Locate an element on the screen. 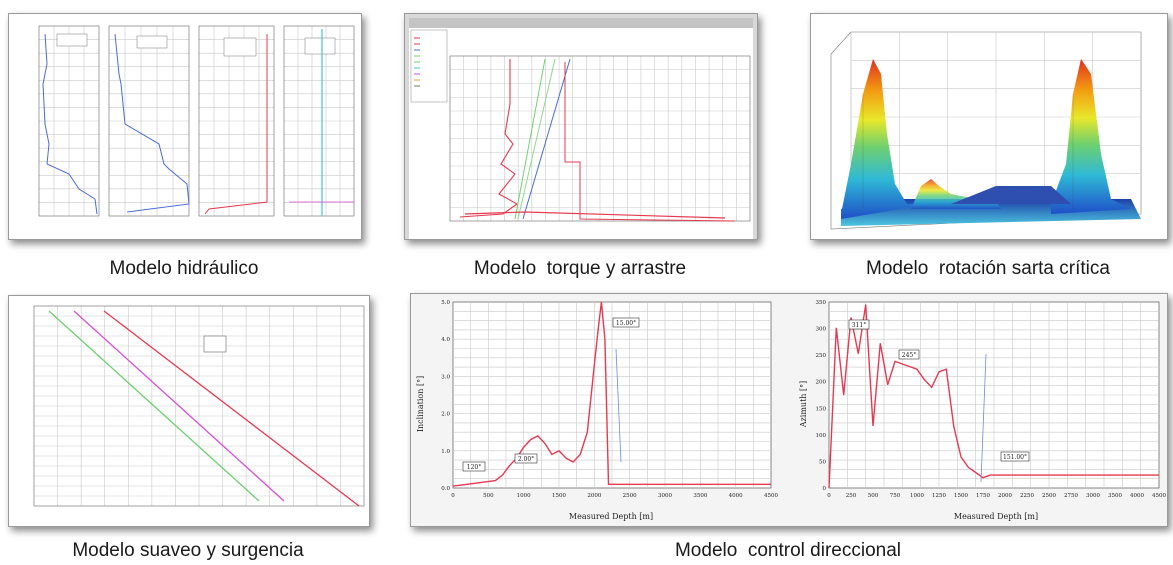 This screenshot has height=565, width=1173. swab-surge-chart is located at coordinates (189, 411).